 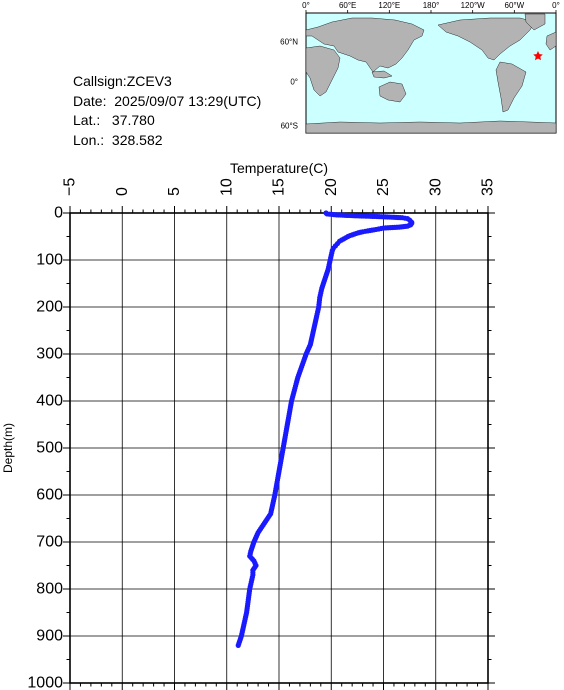 What do you see at coordinates (122, 81) in the screenshot?
I see `callsign-line: Callsign:ZCEV3` at bounding box center [122, 81].